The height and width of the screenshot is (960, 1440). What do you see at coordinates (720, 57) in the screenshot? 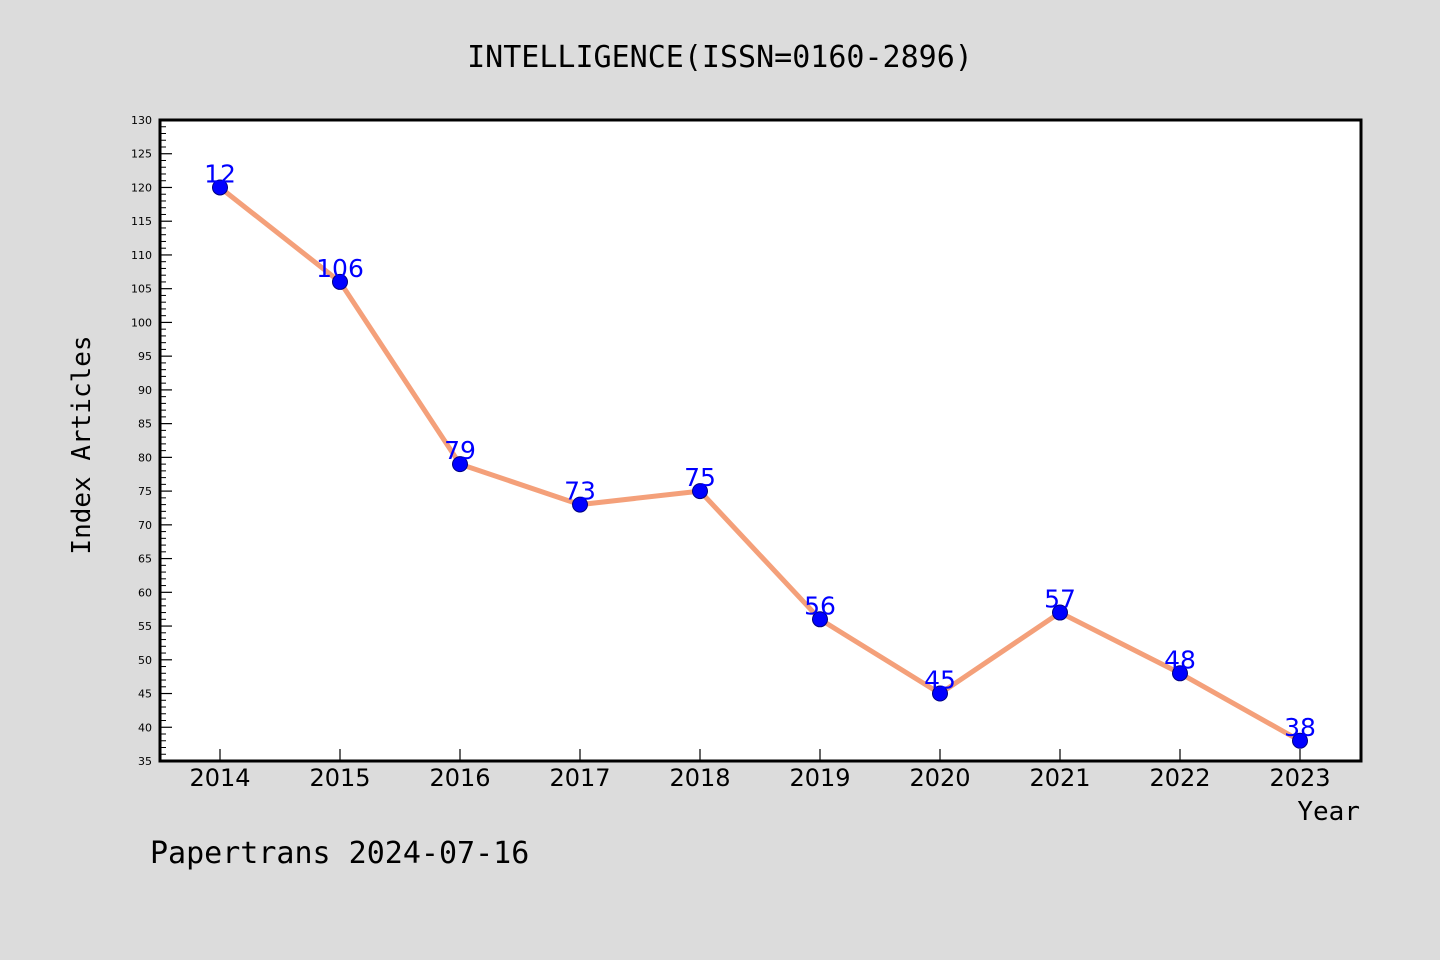
I see `chart-title: INTELLIGENCE(ISSN=0160-2896)` at bounding box center [720, 57].